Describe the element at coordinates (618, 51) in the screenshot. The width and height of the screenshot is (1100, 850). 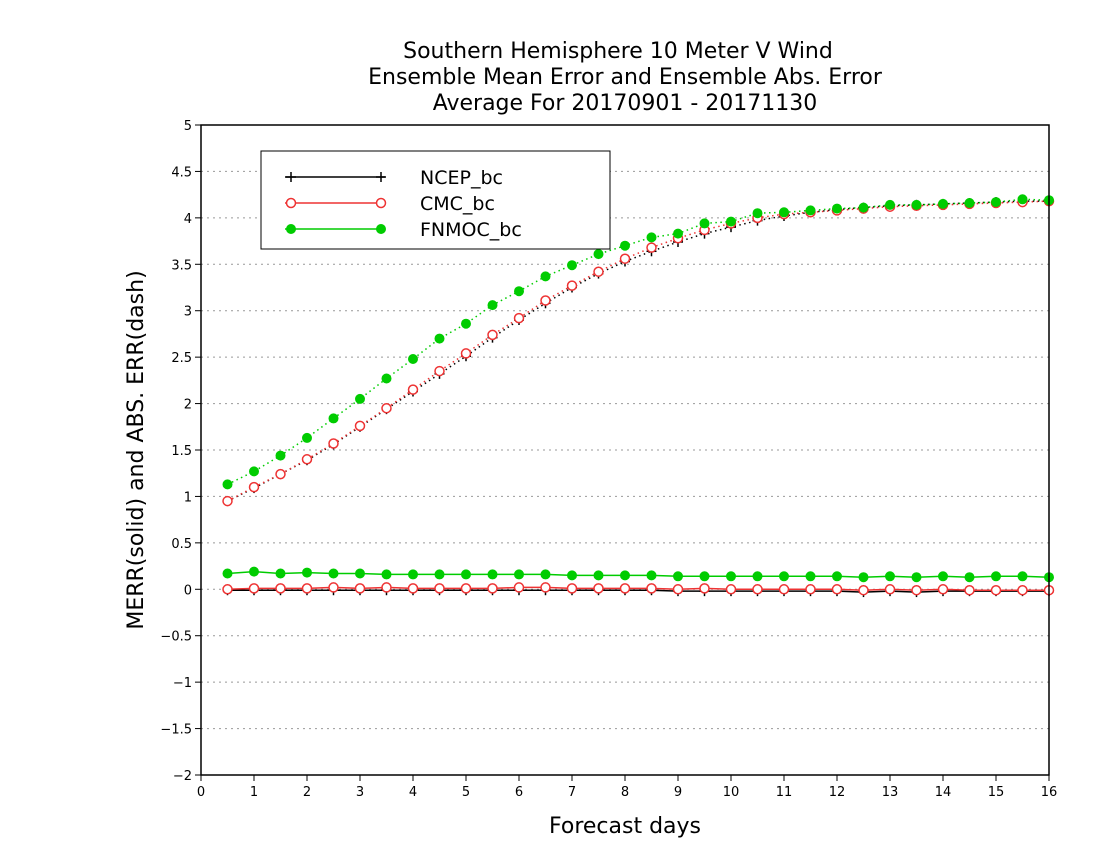
I see `chart-title: Southern Hemisphere 10 Meter V Wind` at that location.